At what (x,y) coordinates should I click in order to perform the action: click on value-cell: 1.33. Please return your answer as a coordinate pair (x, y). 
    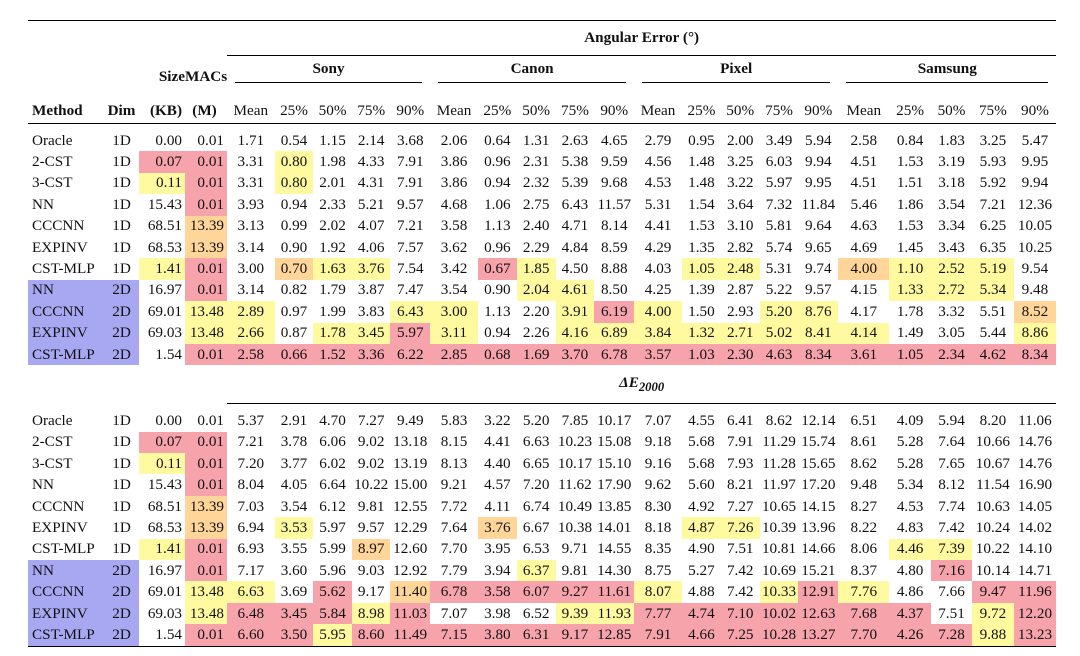
    Looking at the image, I should click on (910, 290).